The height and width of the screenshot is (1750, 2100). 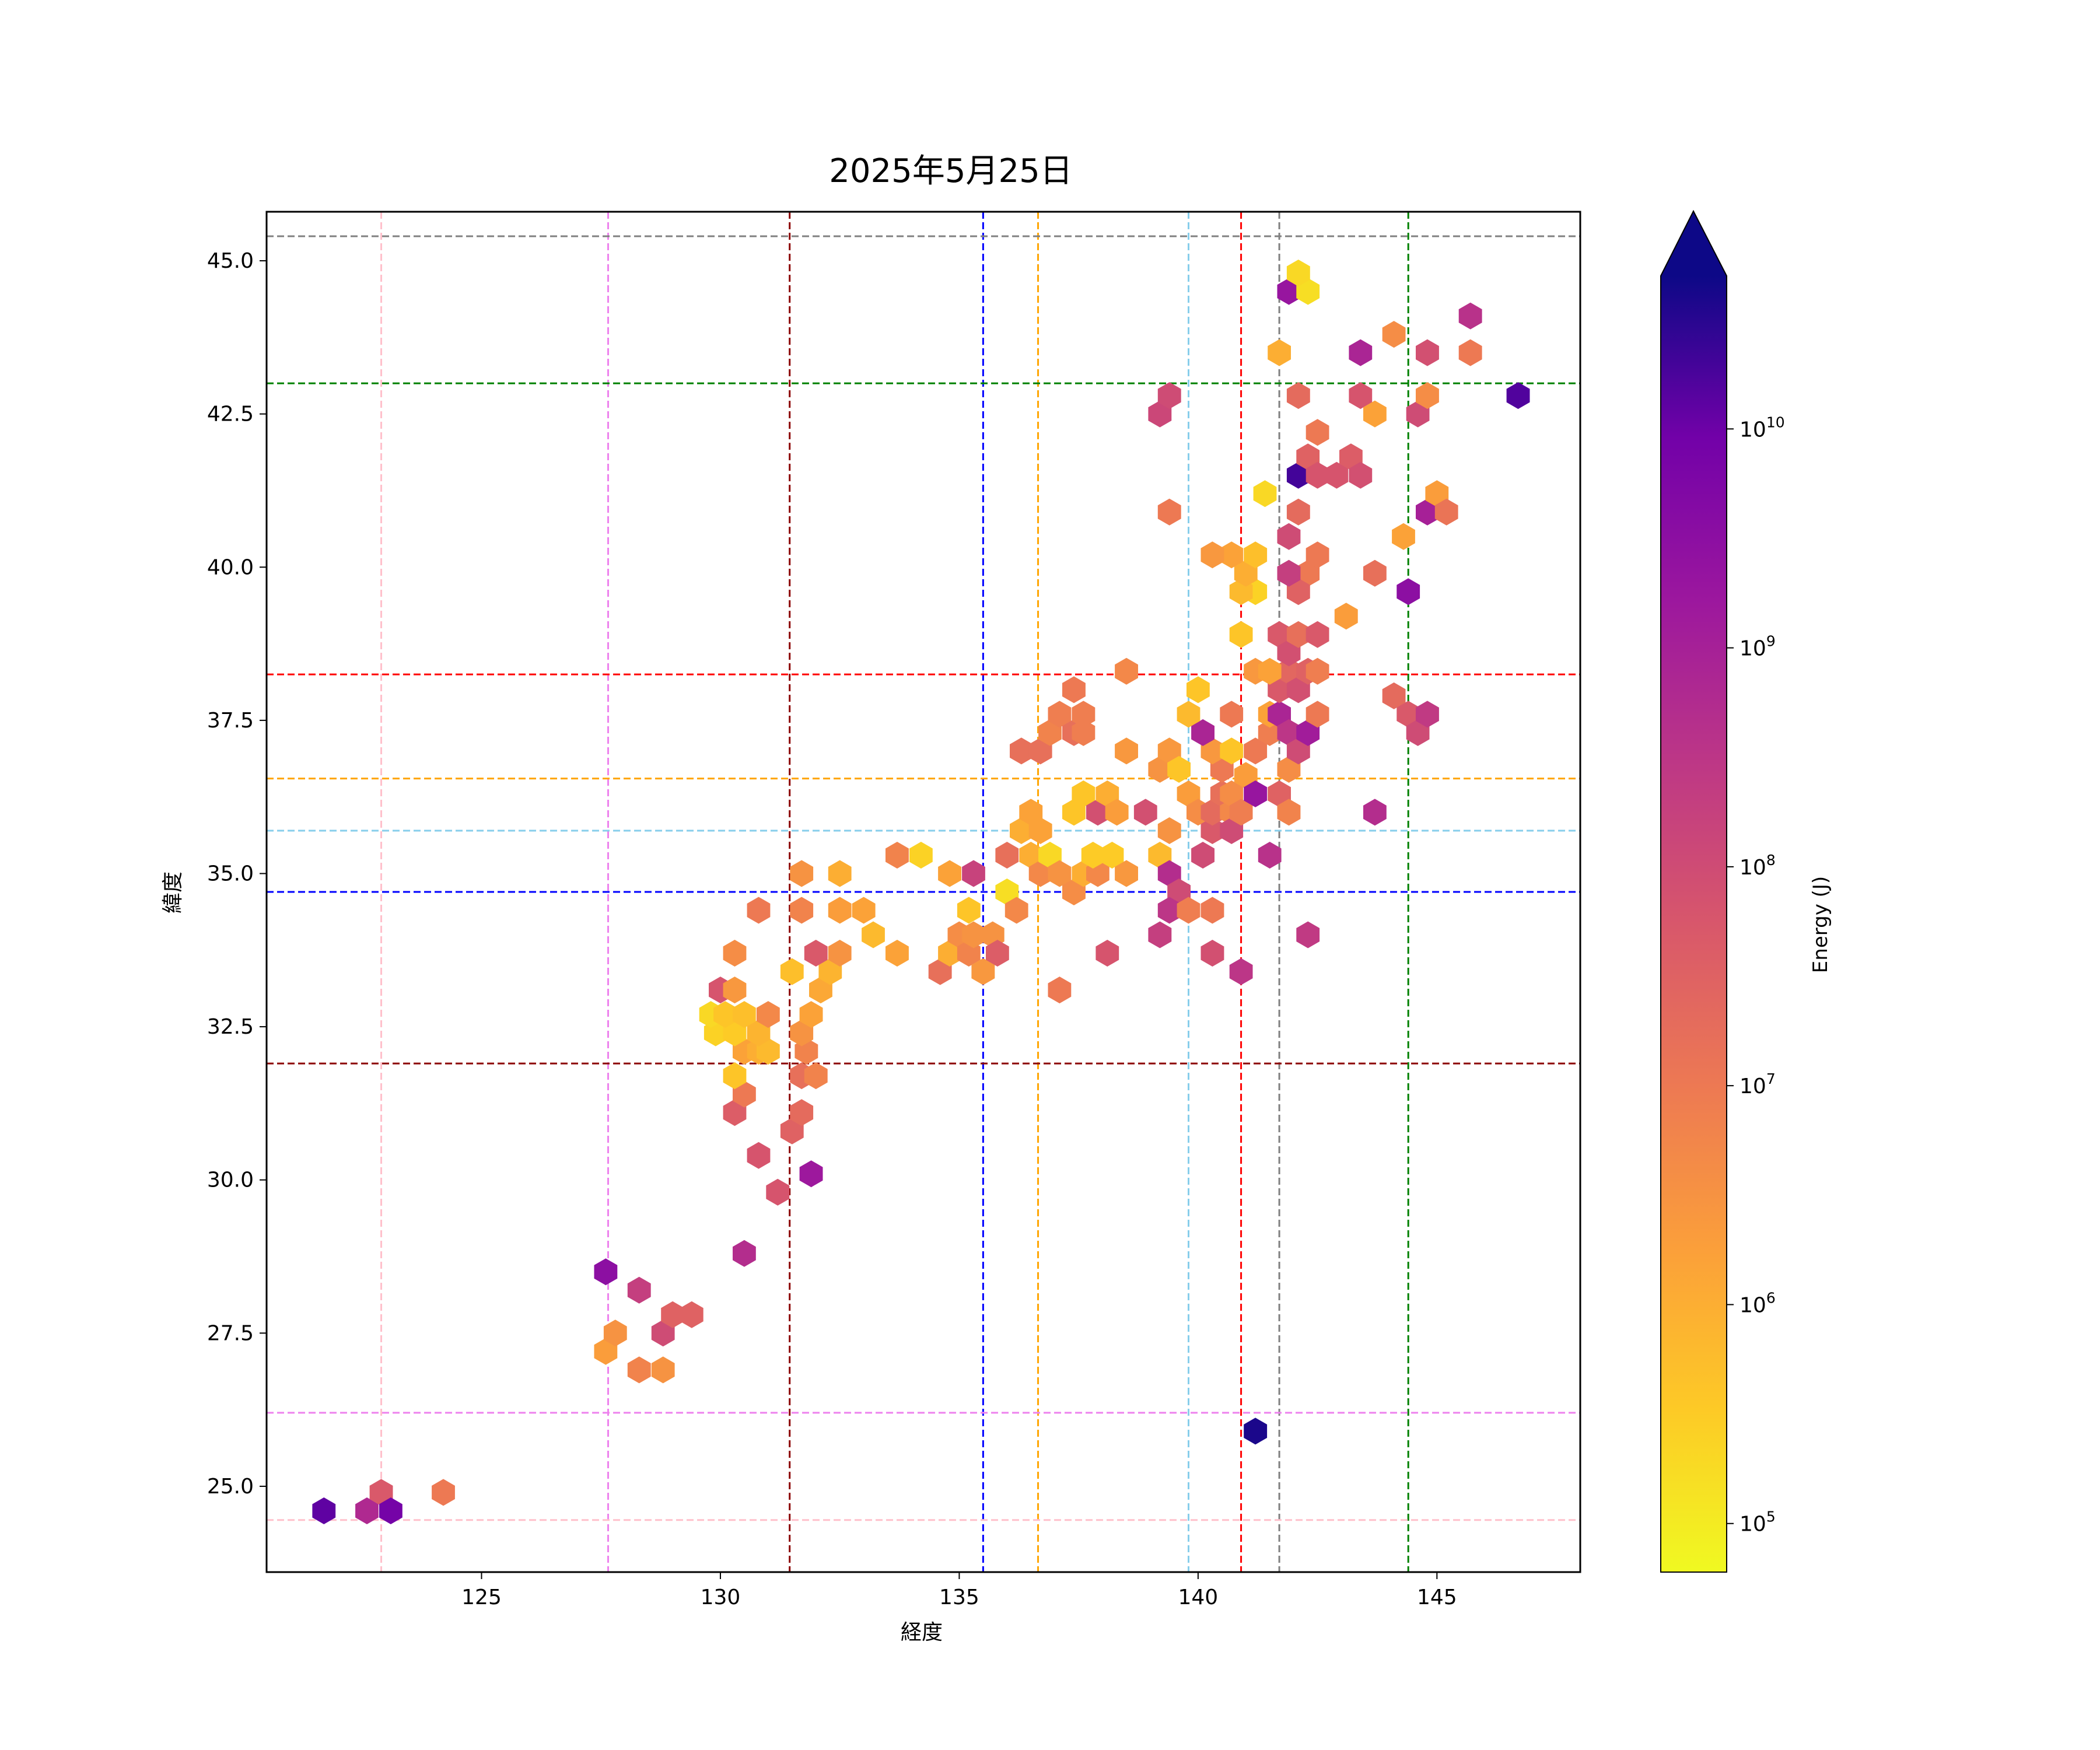 What do you see at coordinates (959, 1590) in the screenshot?
I see `x-axis-ticks: 125 130 135 140 145` at bounding box center [959, 1590].